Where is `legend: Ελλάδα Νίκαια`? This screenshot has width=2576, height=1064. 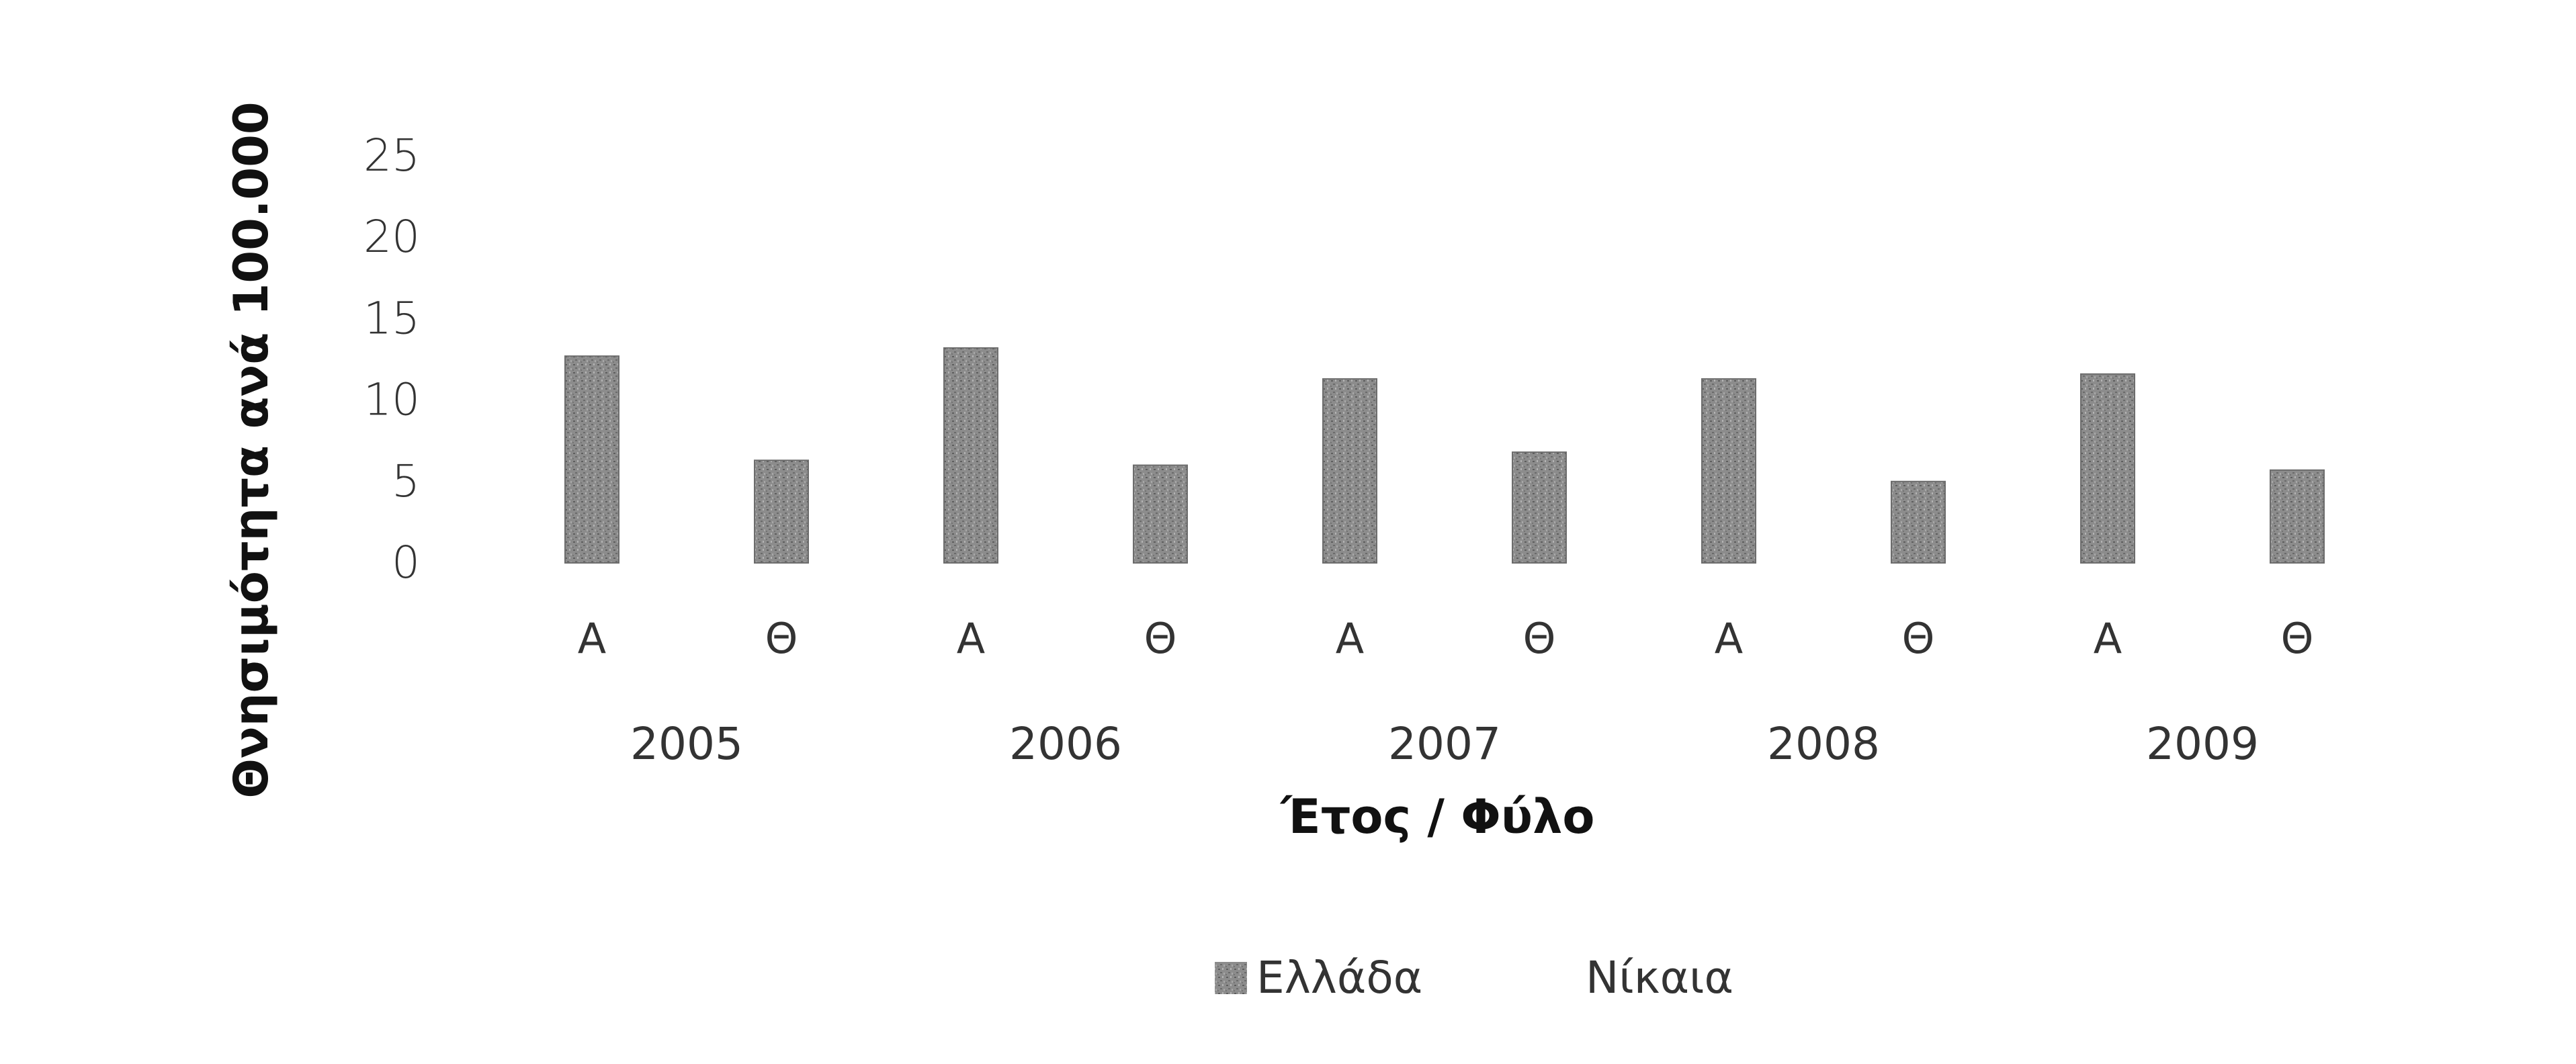
legend: Ελλάδα Νίκαια is located at coordinates (1474, 978).